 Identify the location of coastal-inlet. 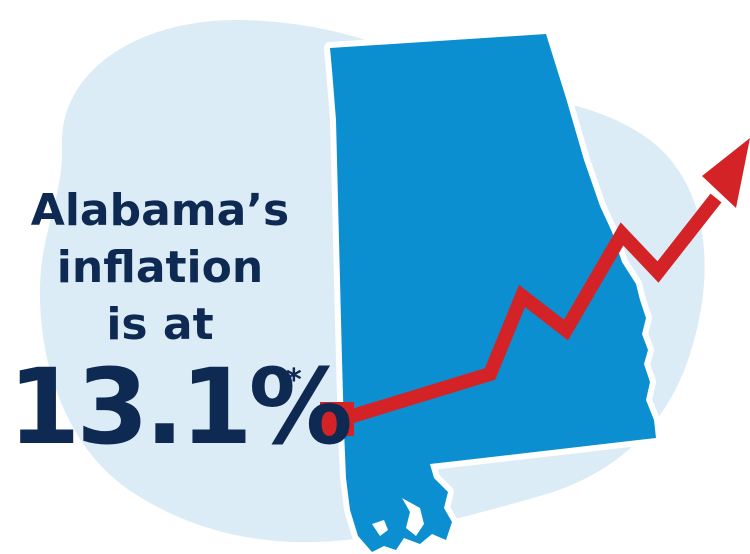
(380, 528).